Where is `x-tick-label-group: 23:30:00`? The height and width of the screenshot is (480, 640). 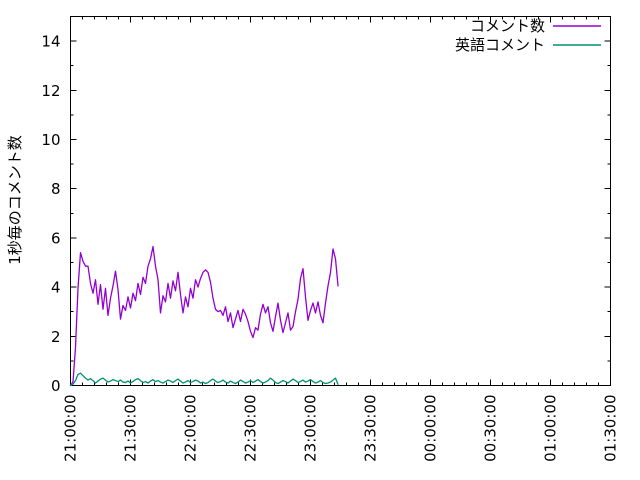
x-tick-label-group: 23:30:00 is located at coordinates (371, 428).